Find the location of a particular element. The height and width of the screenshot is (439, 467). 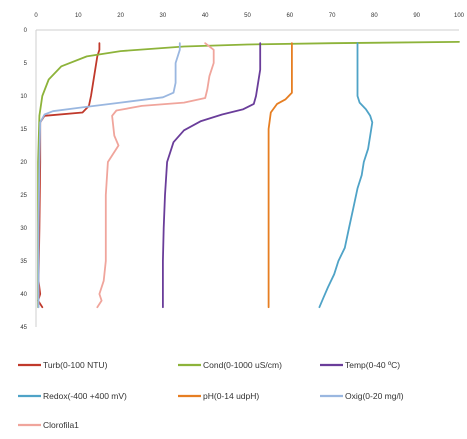

x-tick-label: 20 is located at coordinates (120, 16).